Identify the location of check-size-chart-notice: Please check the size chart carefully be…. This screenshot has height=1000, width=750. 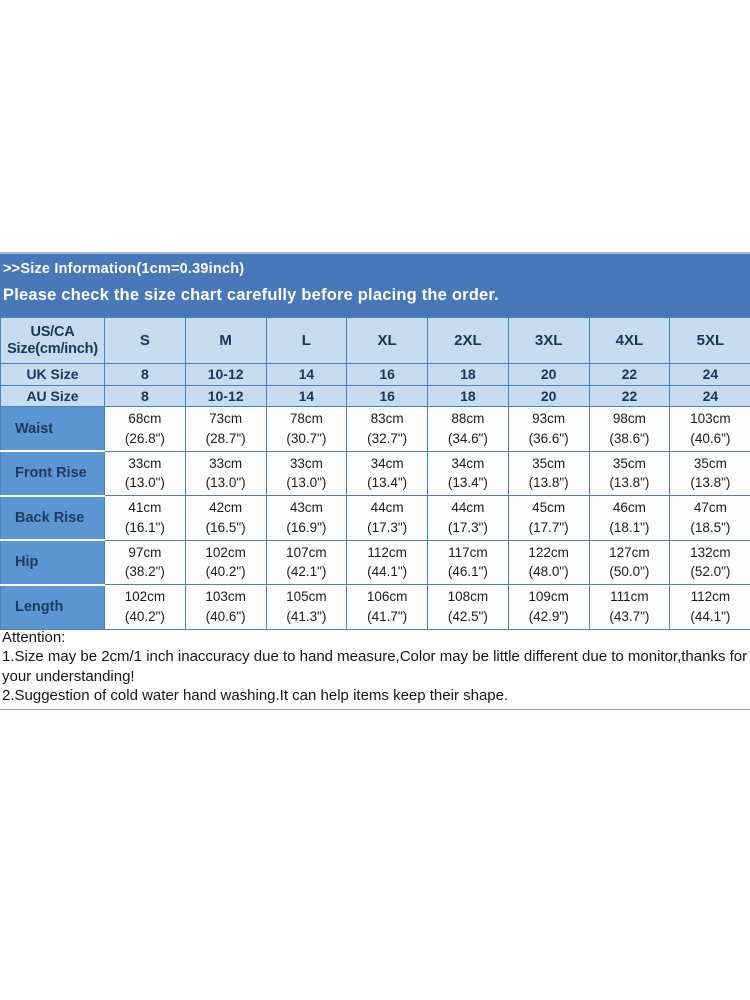
(251, 295).